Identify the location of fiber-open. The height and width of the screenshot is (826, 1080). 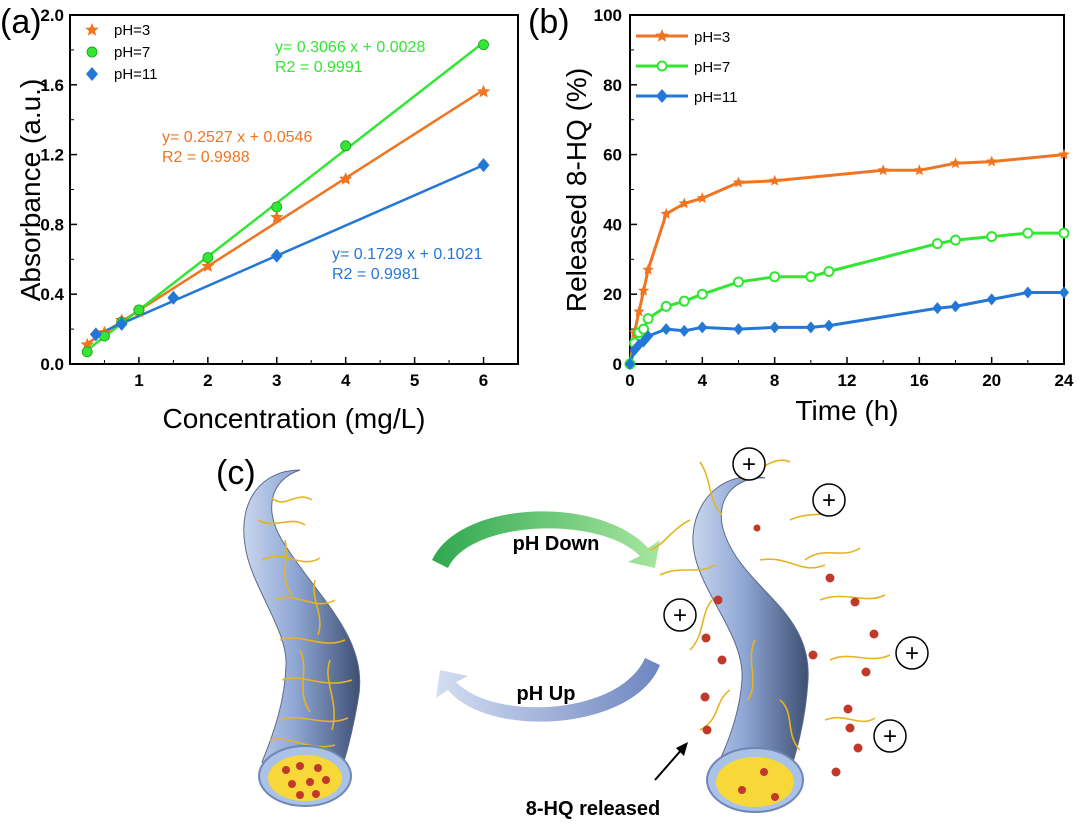
(770, 636).